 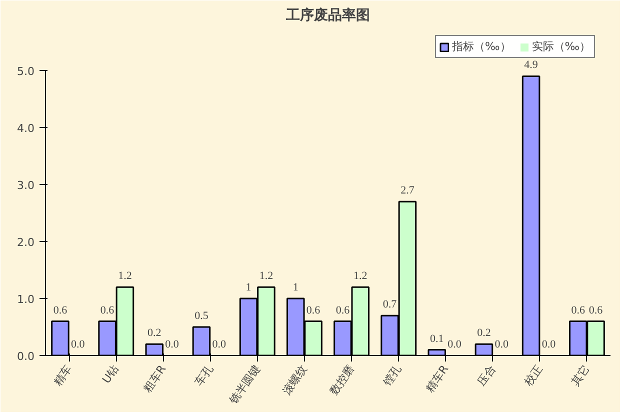 I want to click on x-tick-label: 其它, so click(x=580, y=375).